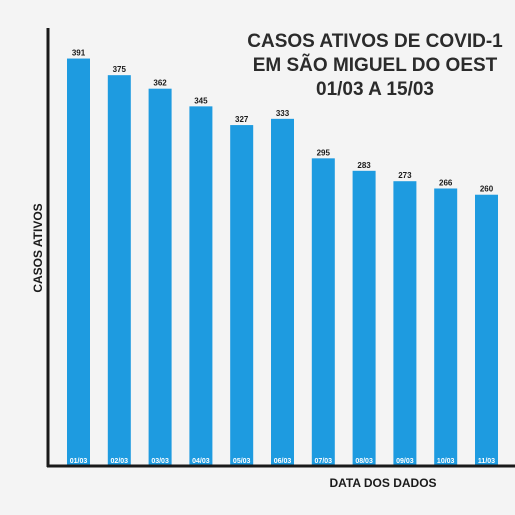 The image size is (515, 515). What do you see at coordinates (324, 461) in the screenshot?
I see `x-tick-label: 07/03` at bounding box center [324, 461].